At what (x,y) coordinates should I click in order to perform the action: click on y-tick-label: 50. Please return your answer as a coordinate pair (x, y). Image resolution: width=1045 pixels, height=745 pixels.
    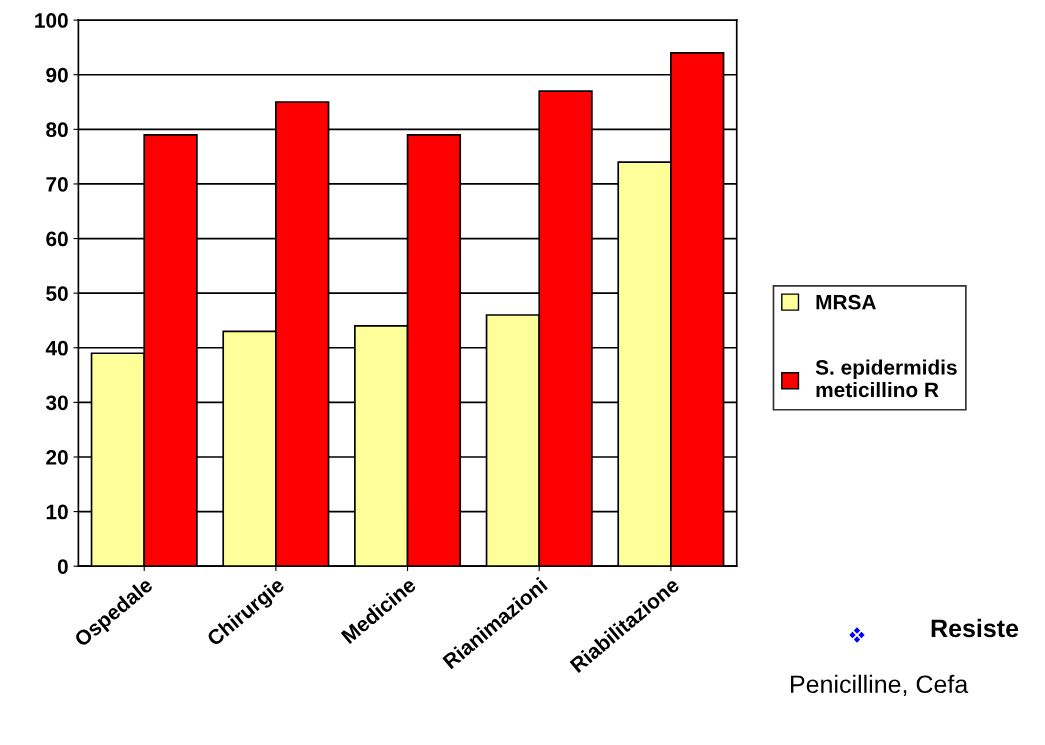
    Looking at the image, I should click on (57, 293).